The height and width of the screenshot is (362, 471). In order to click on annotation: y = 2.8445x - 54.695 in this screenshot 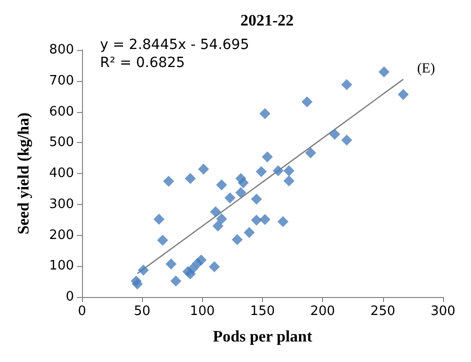, I will do `click(175, 45)`.